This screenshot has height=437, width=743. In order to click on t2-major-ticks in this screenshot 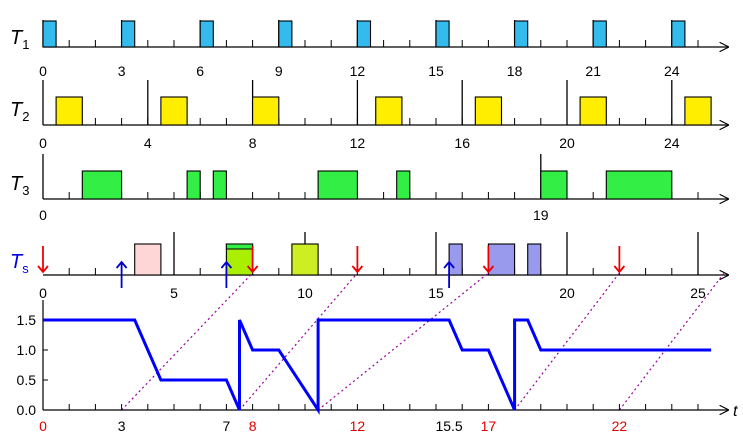, I will do `click(357, 102)`.